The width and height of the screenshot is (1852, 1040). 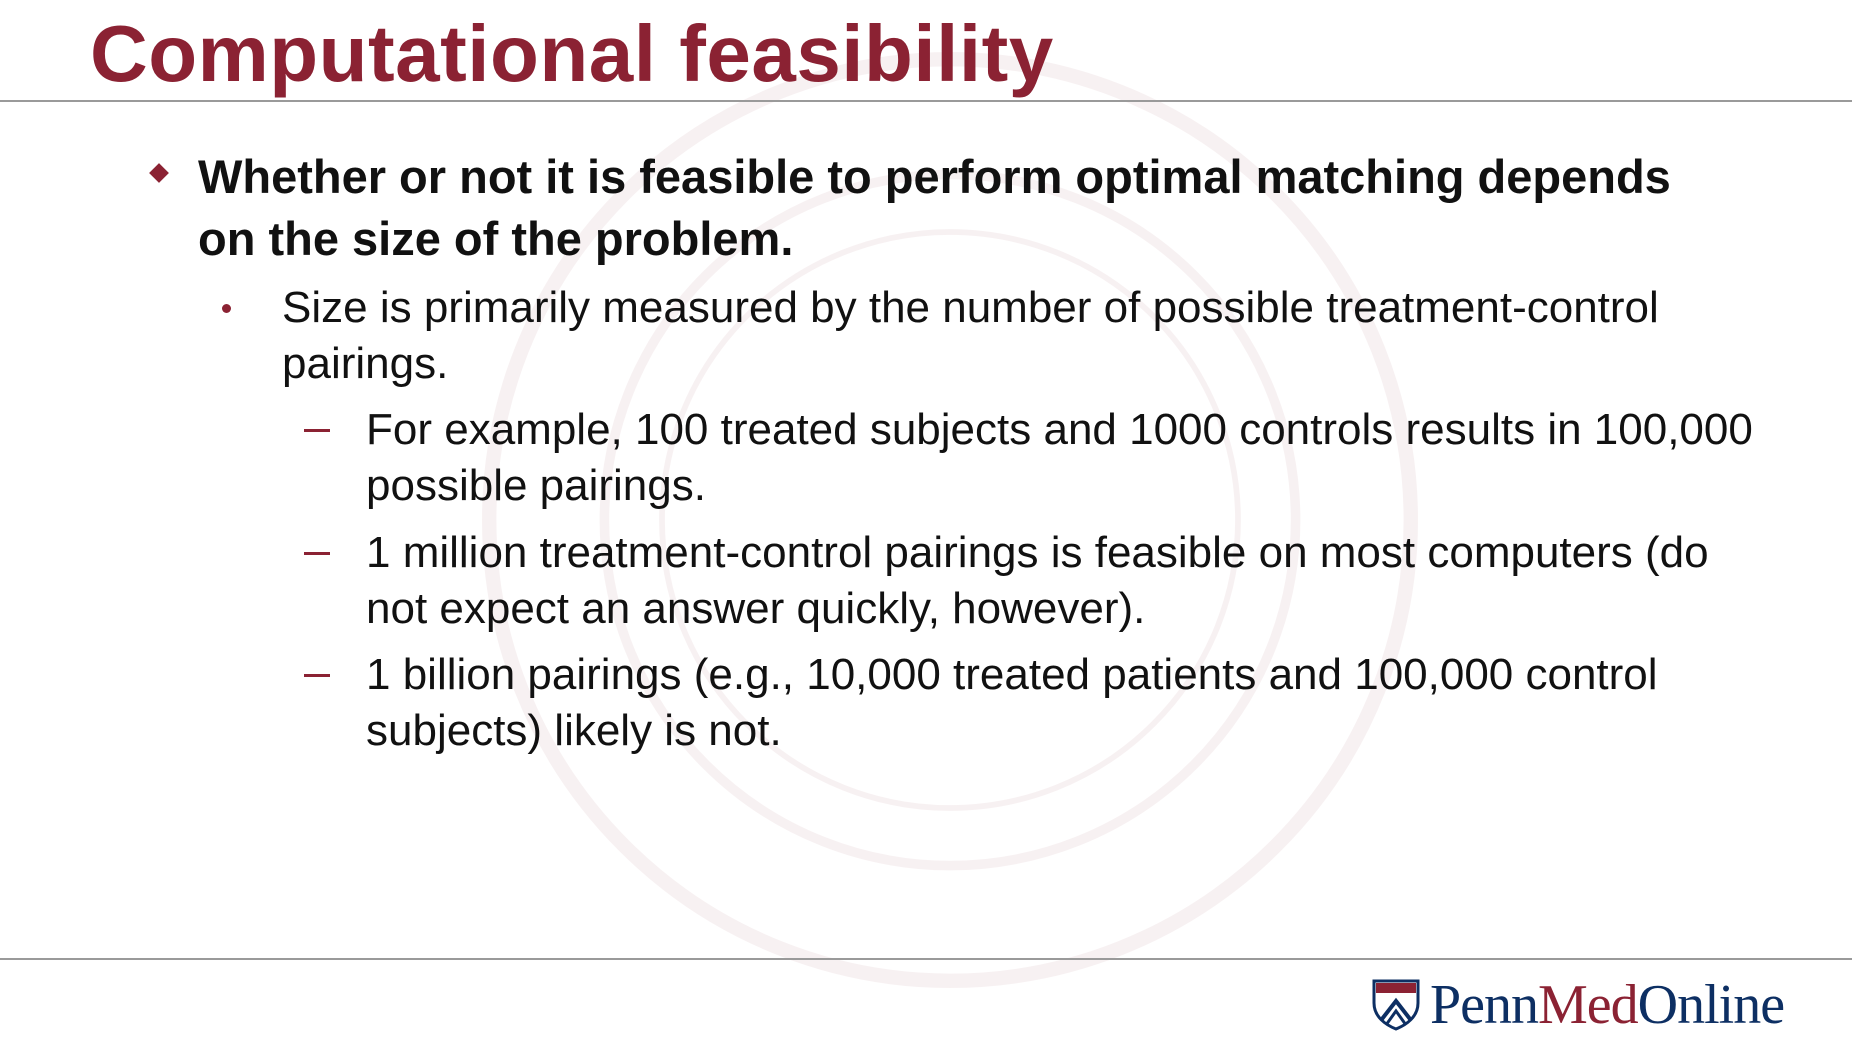 I want to click on logo-wordmark: PennMedOnline, so click(x=1607, y=1005).